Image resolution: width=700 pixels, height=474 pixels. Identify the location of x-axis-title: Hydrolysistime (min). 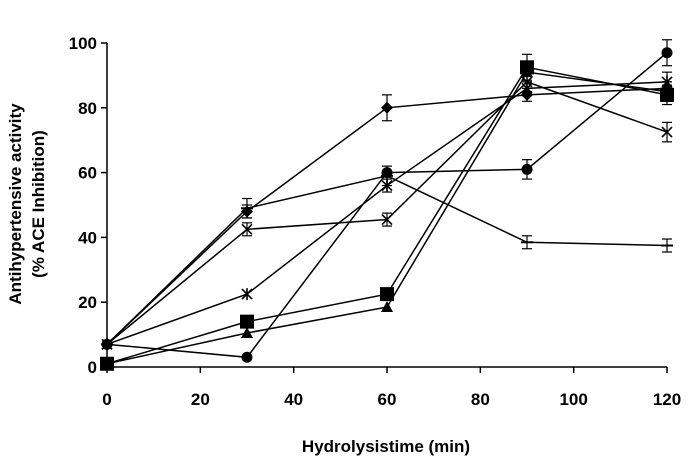
(386, 446).